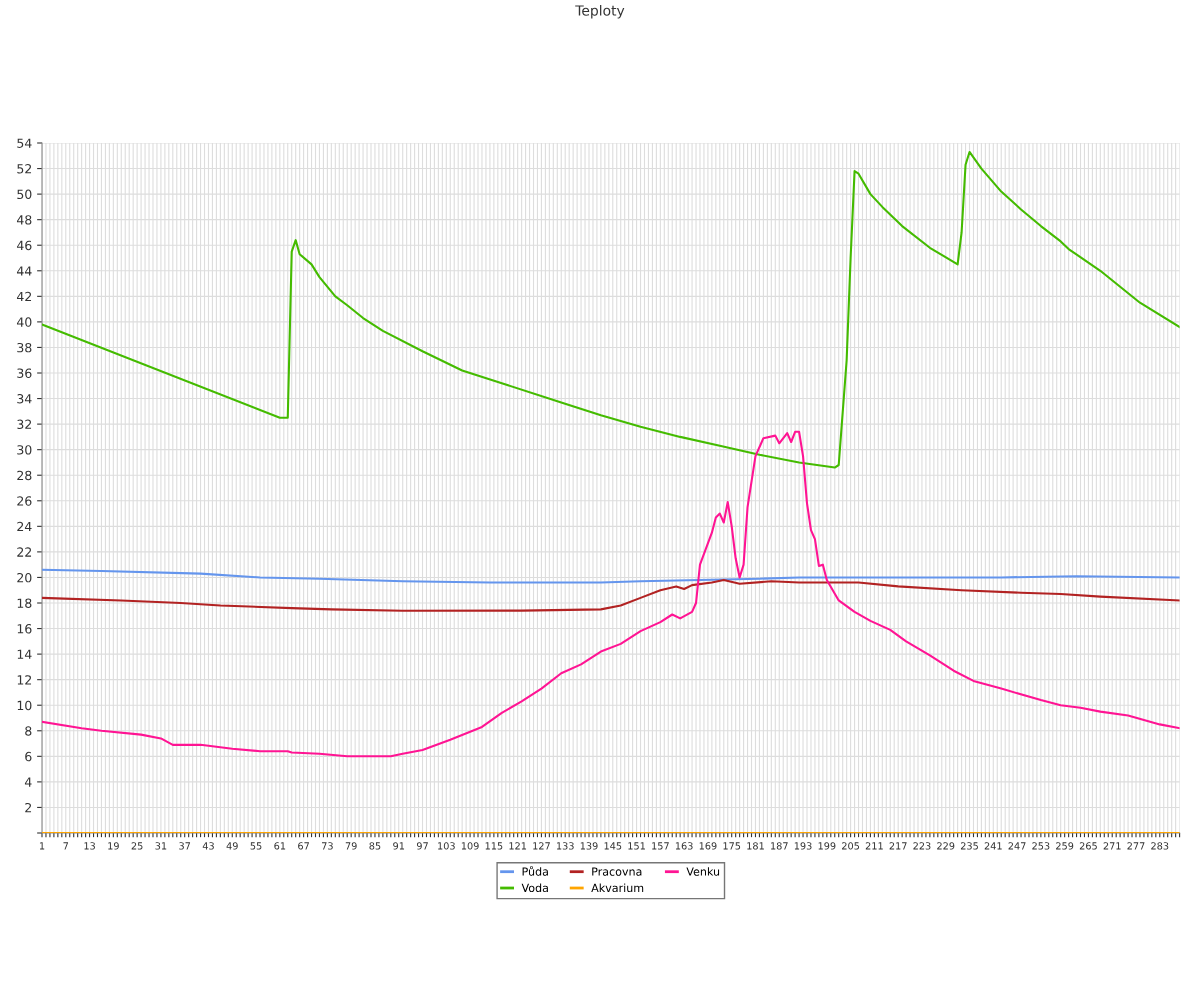  I want to click on y-tick-label: 22, so click(24, 552).